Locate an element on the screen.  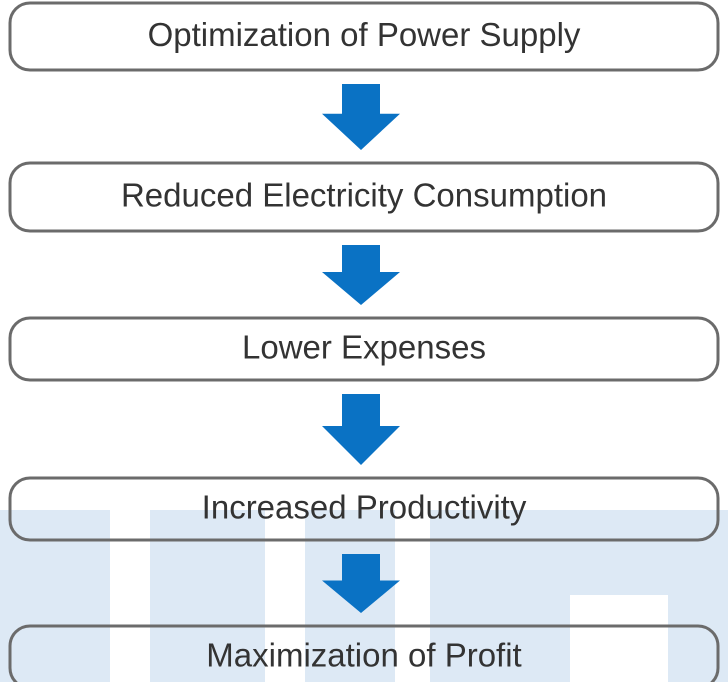
node-label: Lower Expenses is located at coordinates (364, 347).